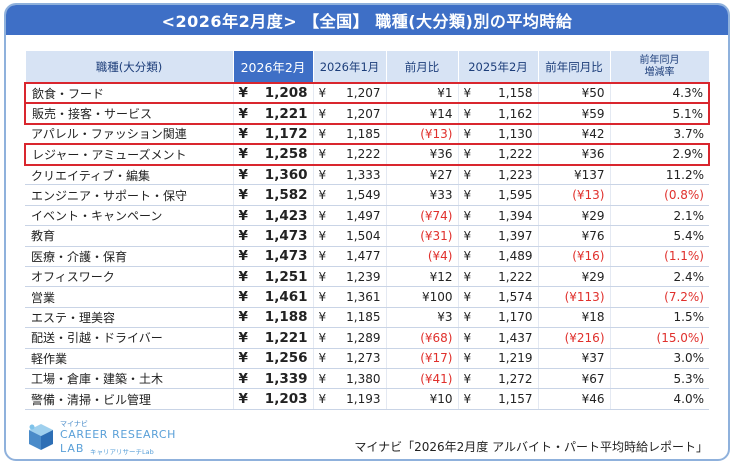  I want to click on mom-cell: ¥27, so click(422, 175).